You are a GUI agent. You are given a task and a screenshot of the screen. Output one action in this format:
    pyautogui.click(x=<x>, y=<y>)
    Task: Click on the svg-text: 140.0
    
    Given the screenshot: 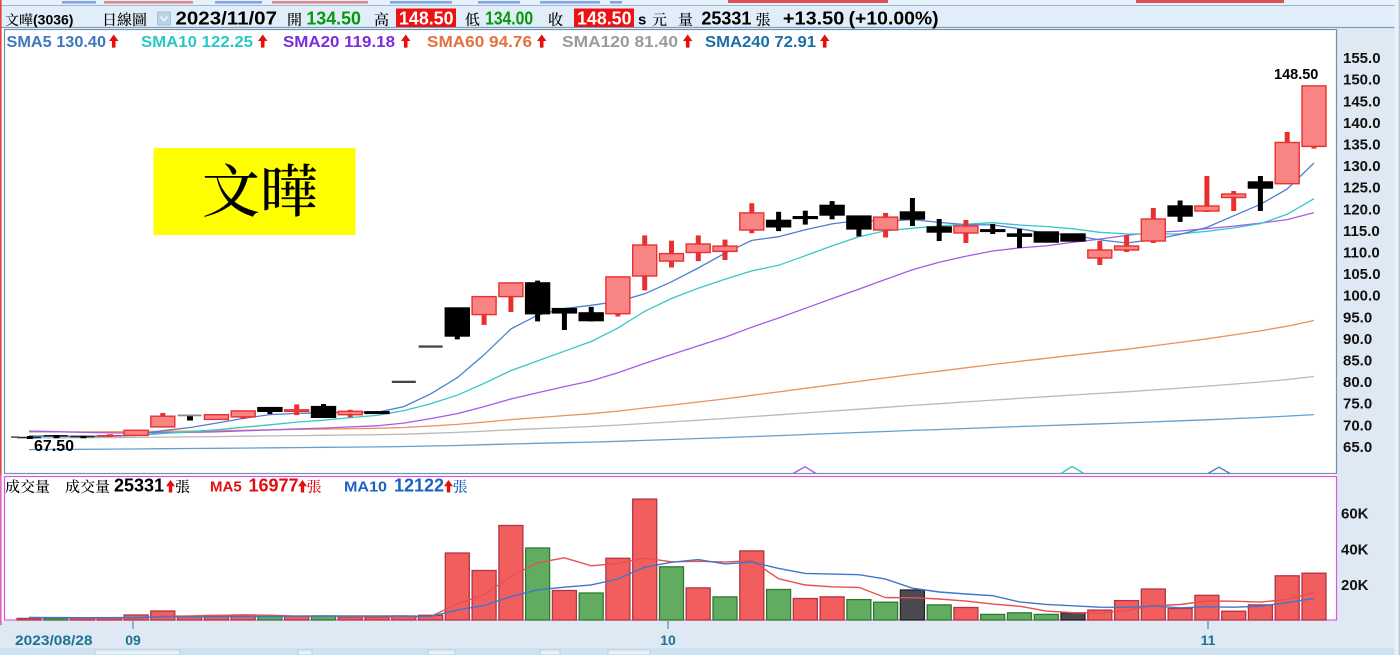 What is the action you would take?
    pyautogui.click(x=1362, y=123)
    